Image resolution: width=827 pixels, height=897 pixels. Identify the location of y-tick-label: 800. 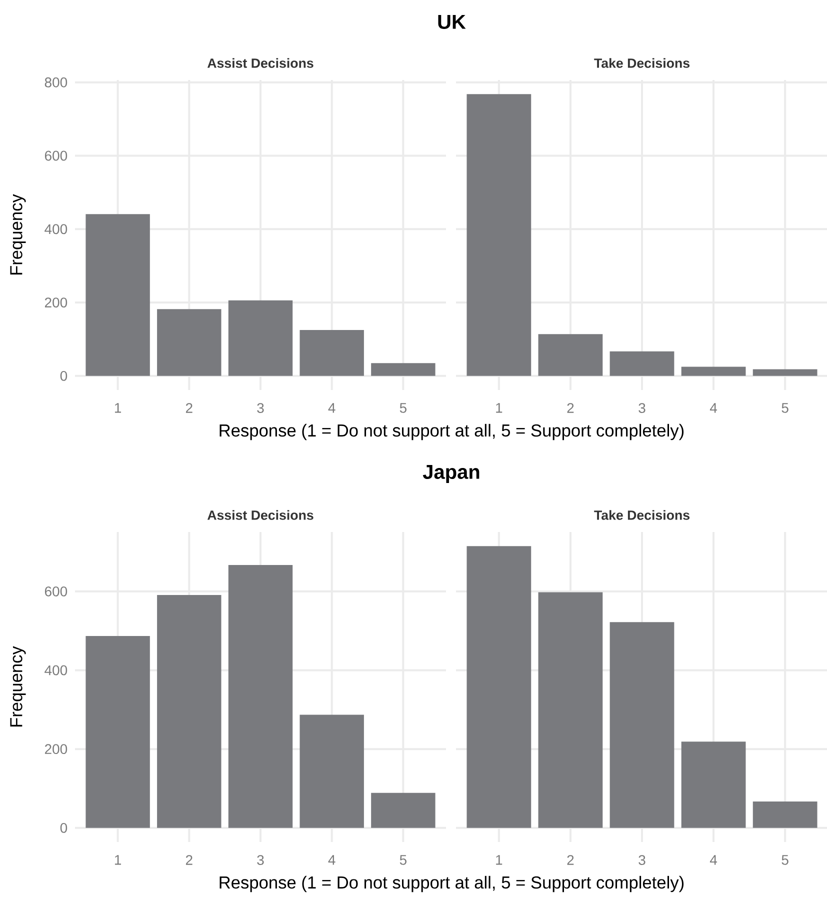
(56, 82).